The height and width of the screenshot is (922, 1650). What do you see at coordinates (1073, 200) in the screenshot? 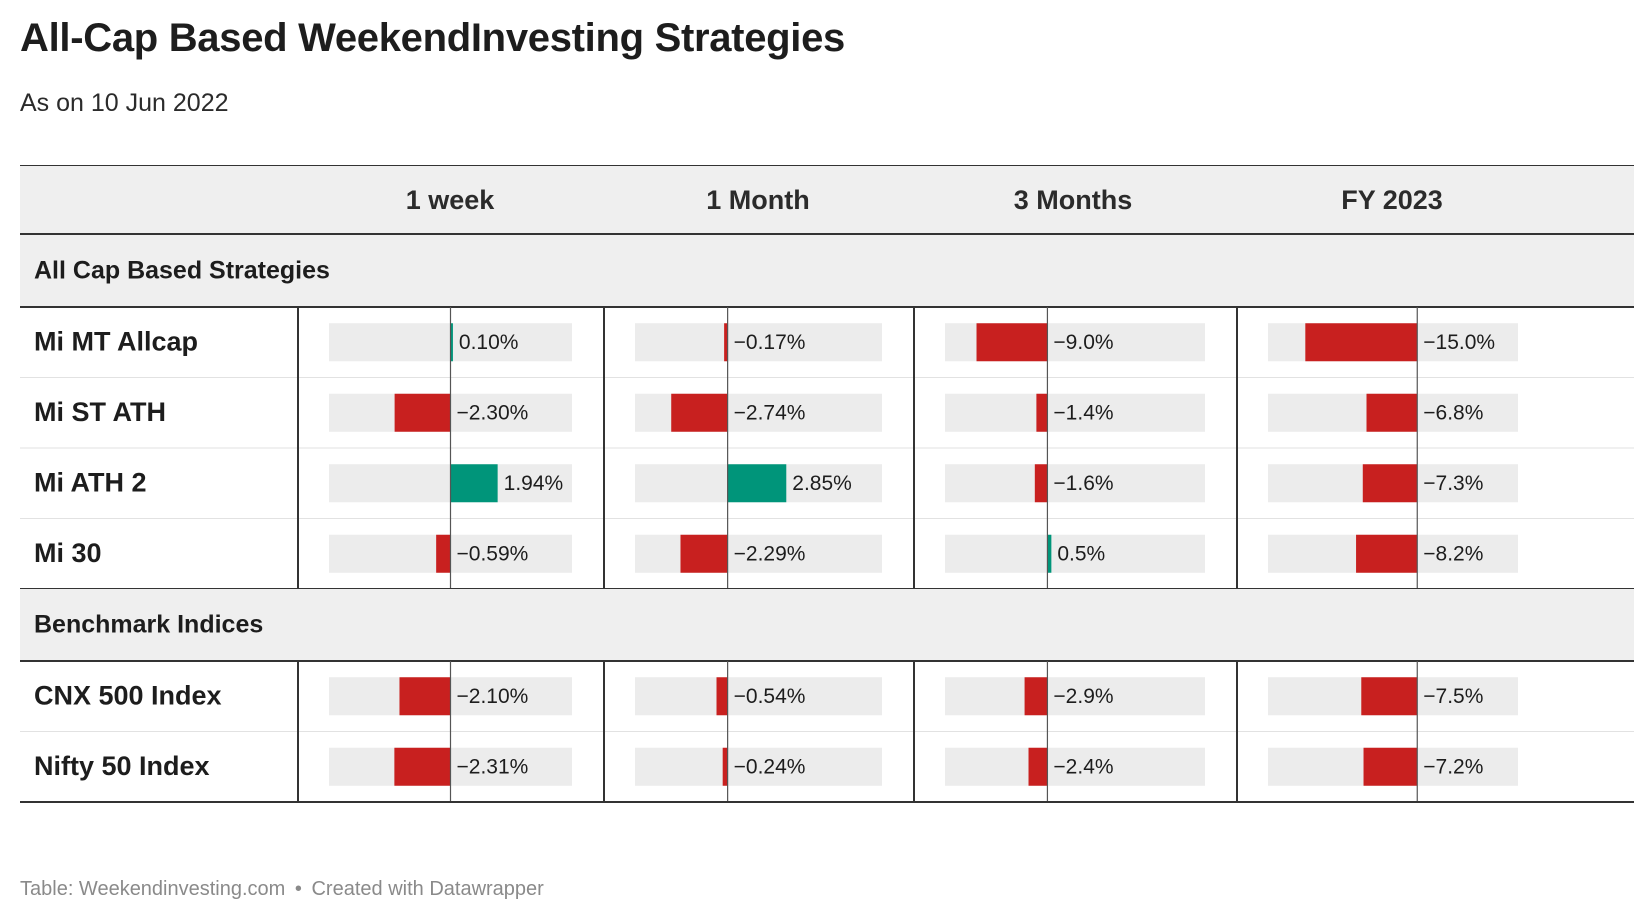
I see `column-header: 3 Months` at bounding box center [1073, 200].